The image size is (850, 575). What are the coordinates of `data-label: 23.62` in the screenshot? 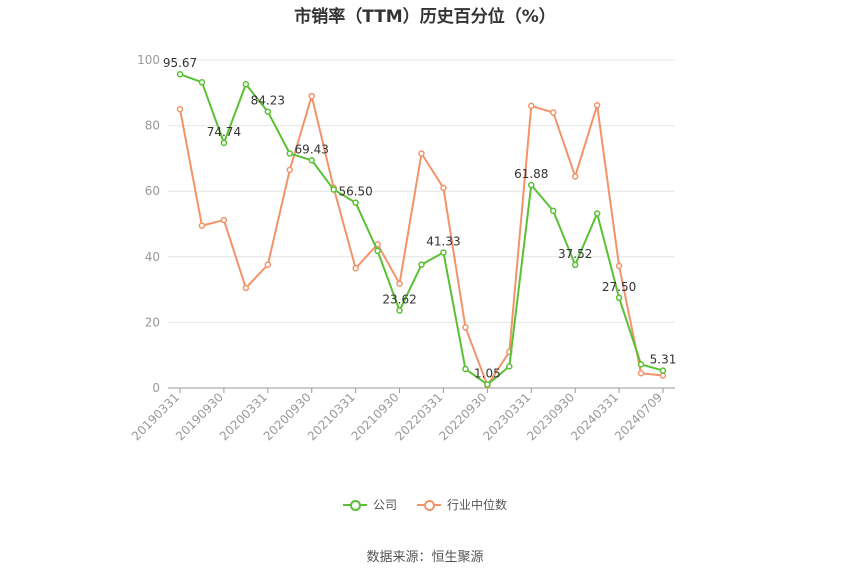 It's located at (399, 300).